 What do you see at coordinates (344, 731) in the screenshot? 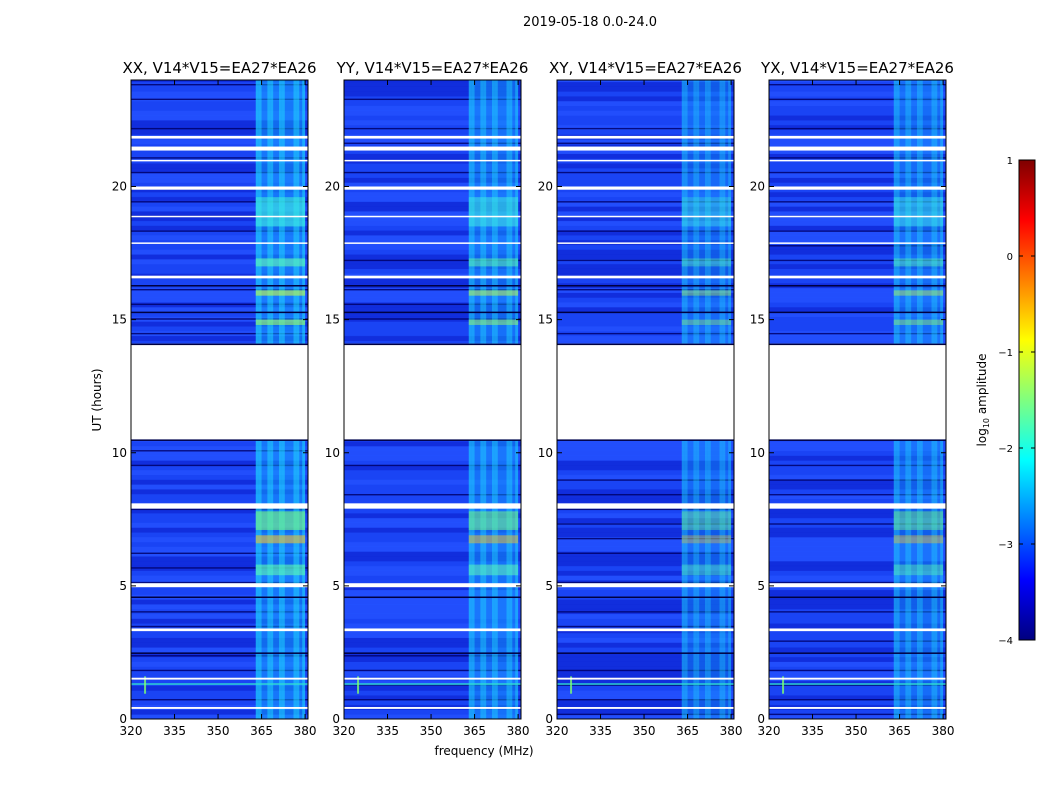
I see `x-tick-label: 320` at bounding box center [344, 731].